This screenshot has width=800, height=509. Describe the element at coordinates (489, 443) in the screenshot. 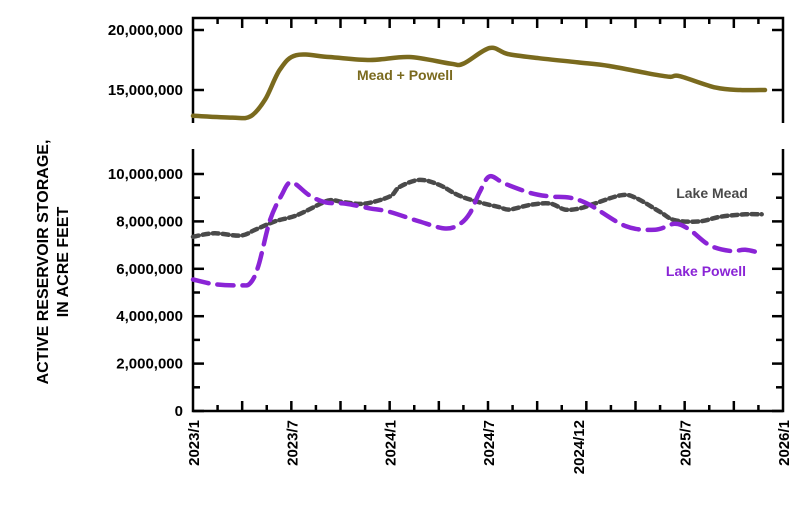

I see `x-tick-label: 2024/7` at that location.